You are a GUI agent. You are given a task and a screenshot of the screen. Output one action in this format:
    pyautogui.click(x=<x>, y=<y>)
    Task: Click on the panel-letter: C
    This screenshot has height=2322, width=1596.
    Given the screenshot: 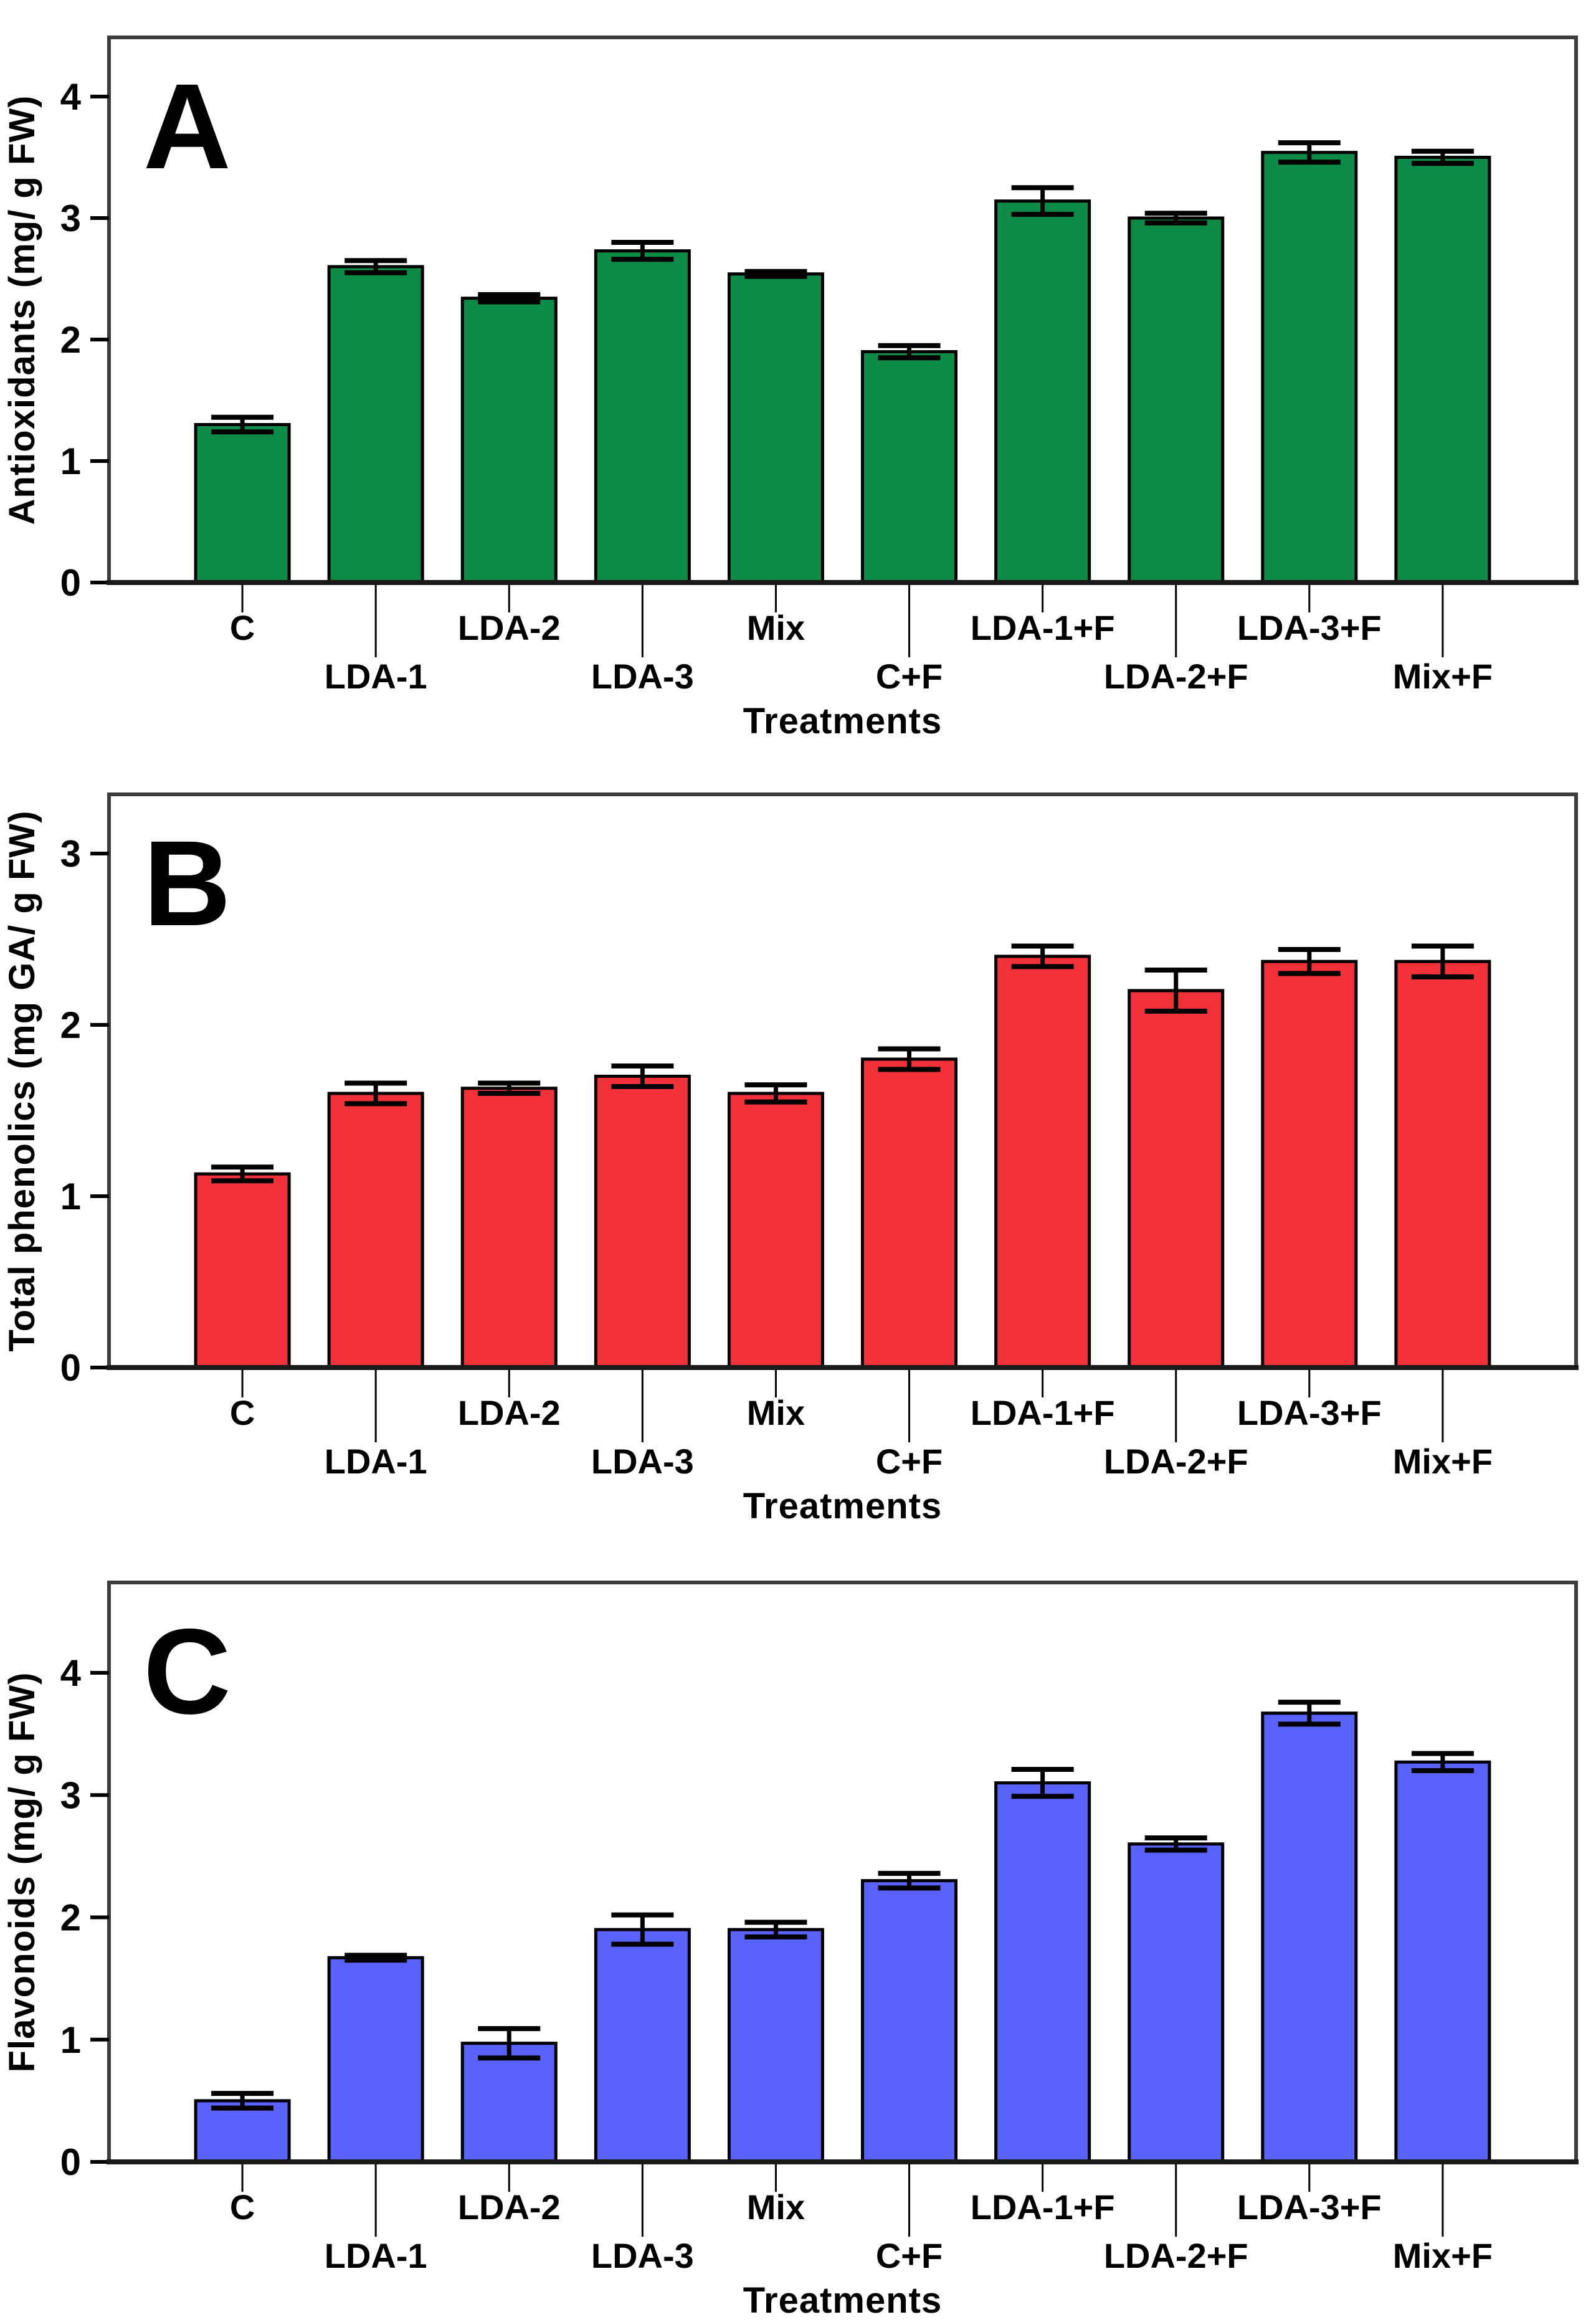 What is the action you would take?
    pyautogui.click(x=187, y=1671)
    